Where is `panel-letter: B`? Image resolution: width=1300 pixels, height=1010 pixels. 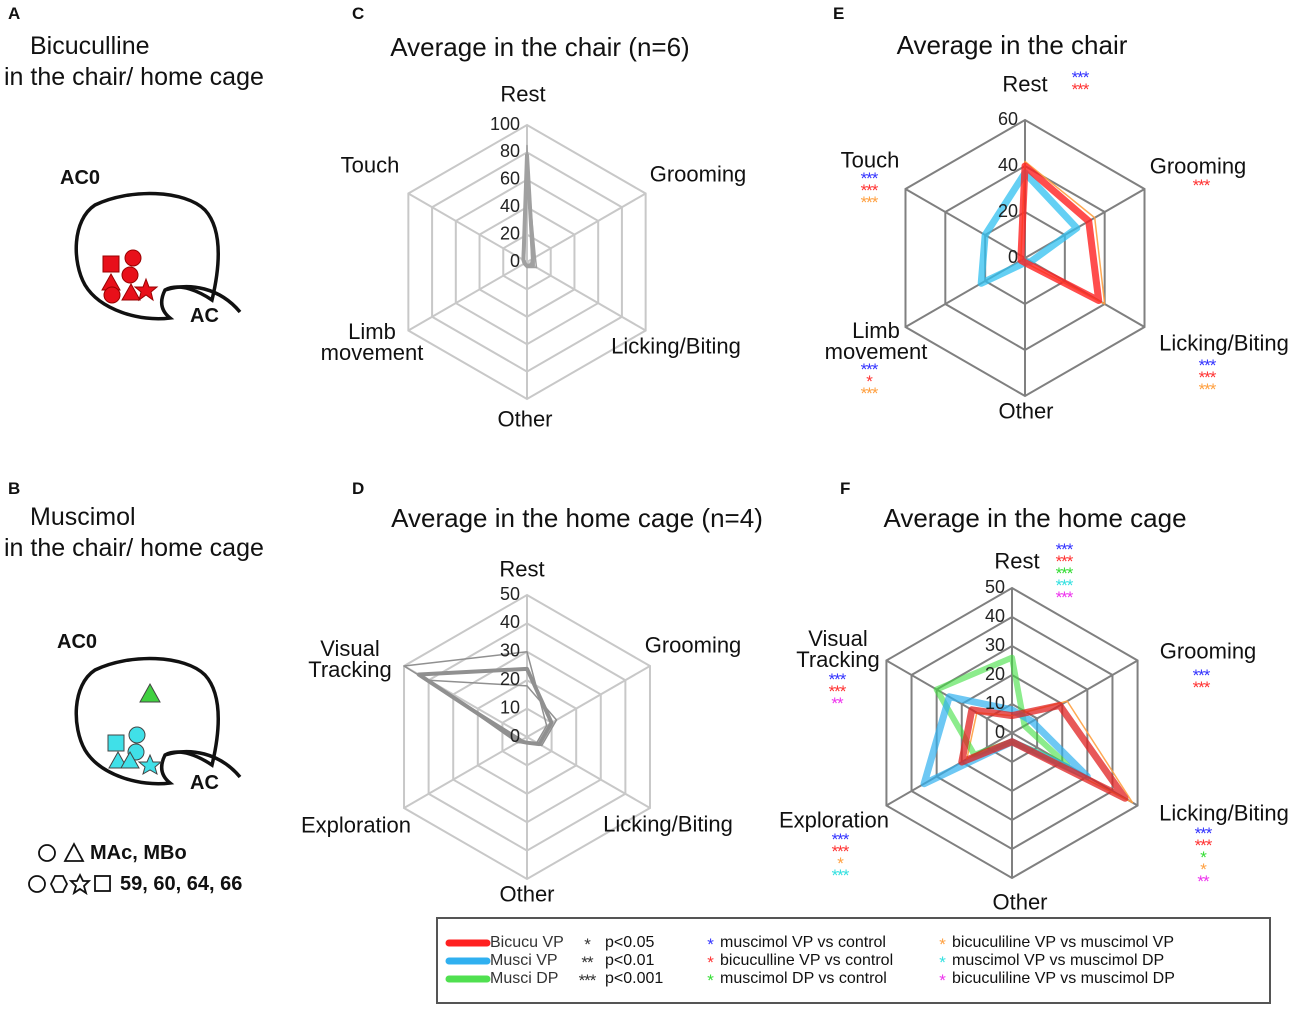
panel-letter: B is located at coordinates (14, 488).